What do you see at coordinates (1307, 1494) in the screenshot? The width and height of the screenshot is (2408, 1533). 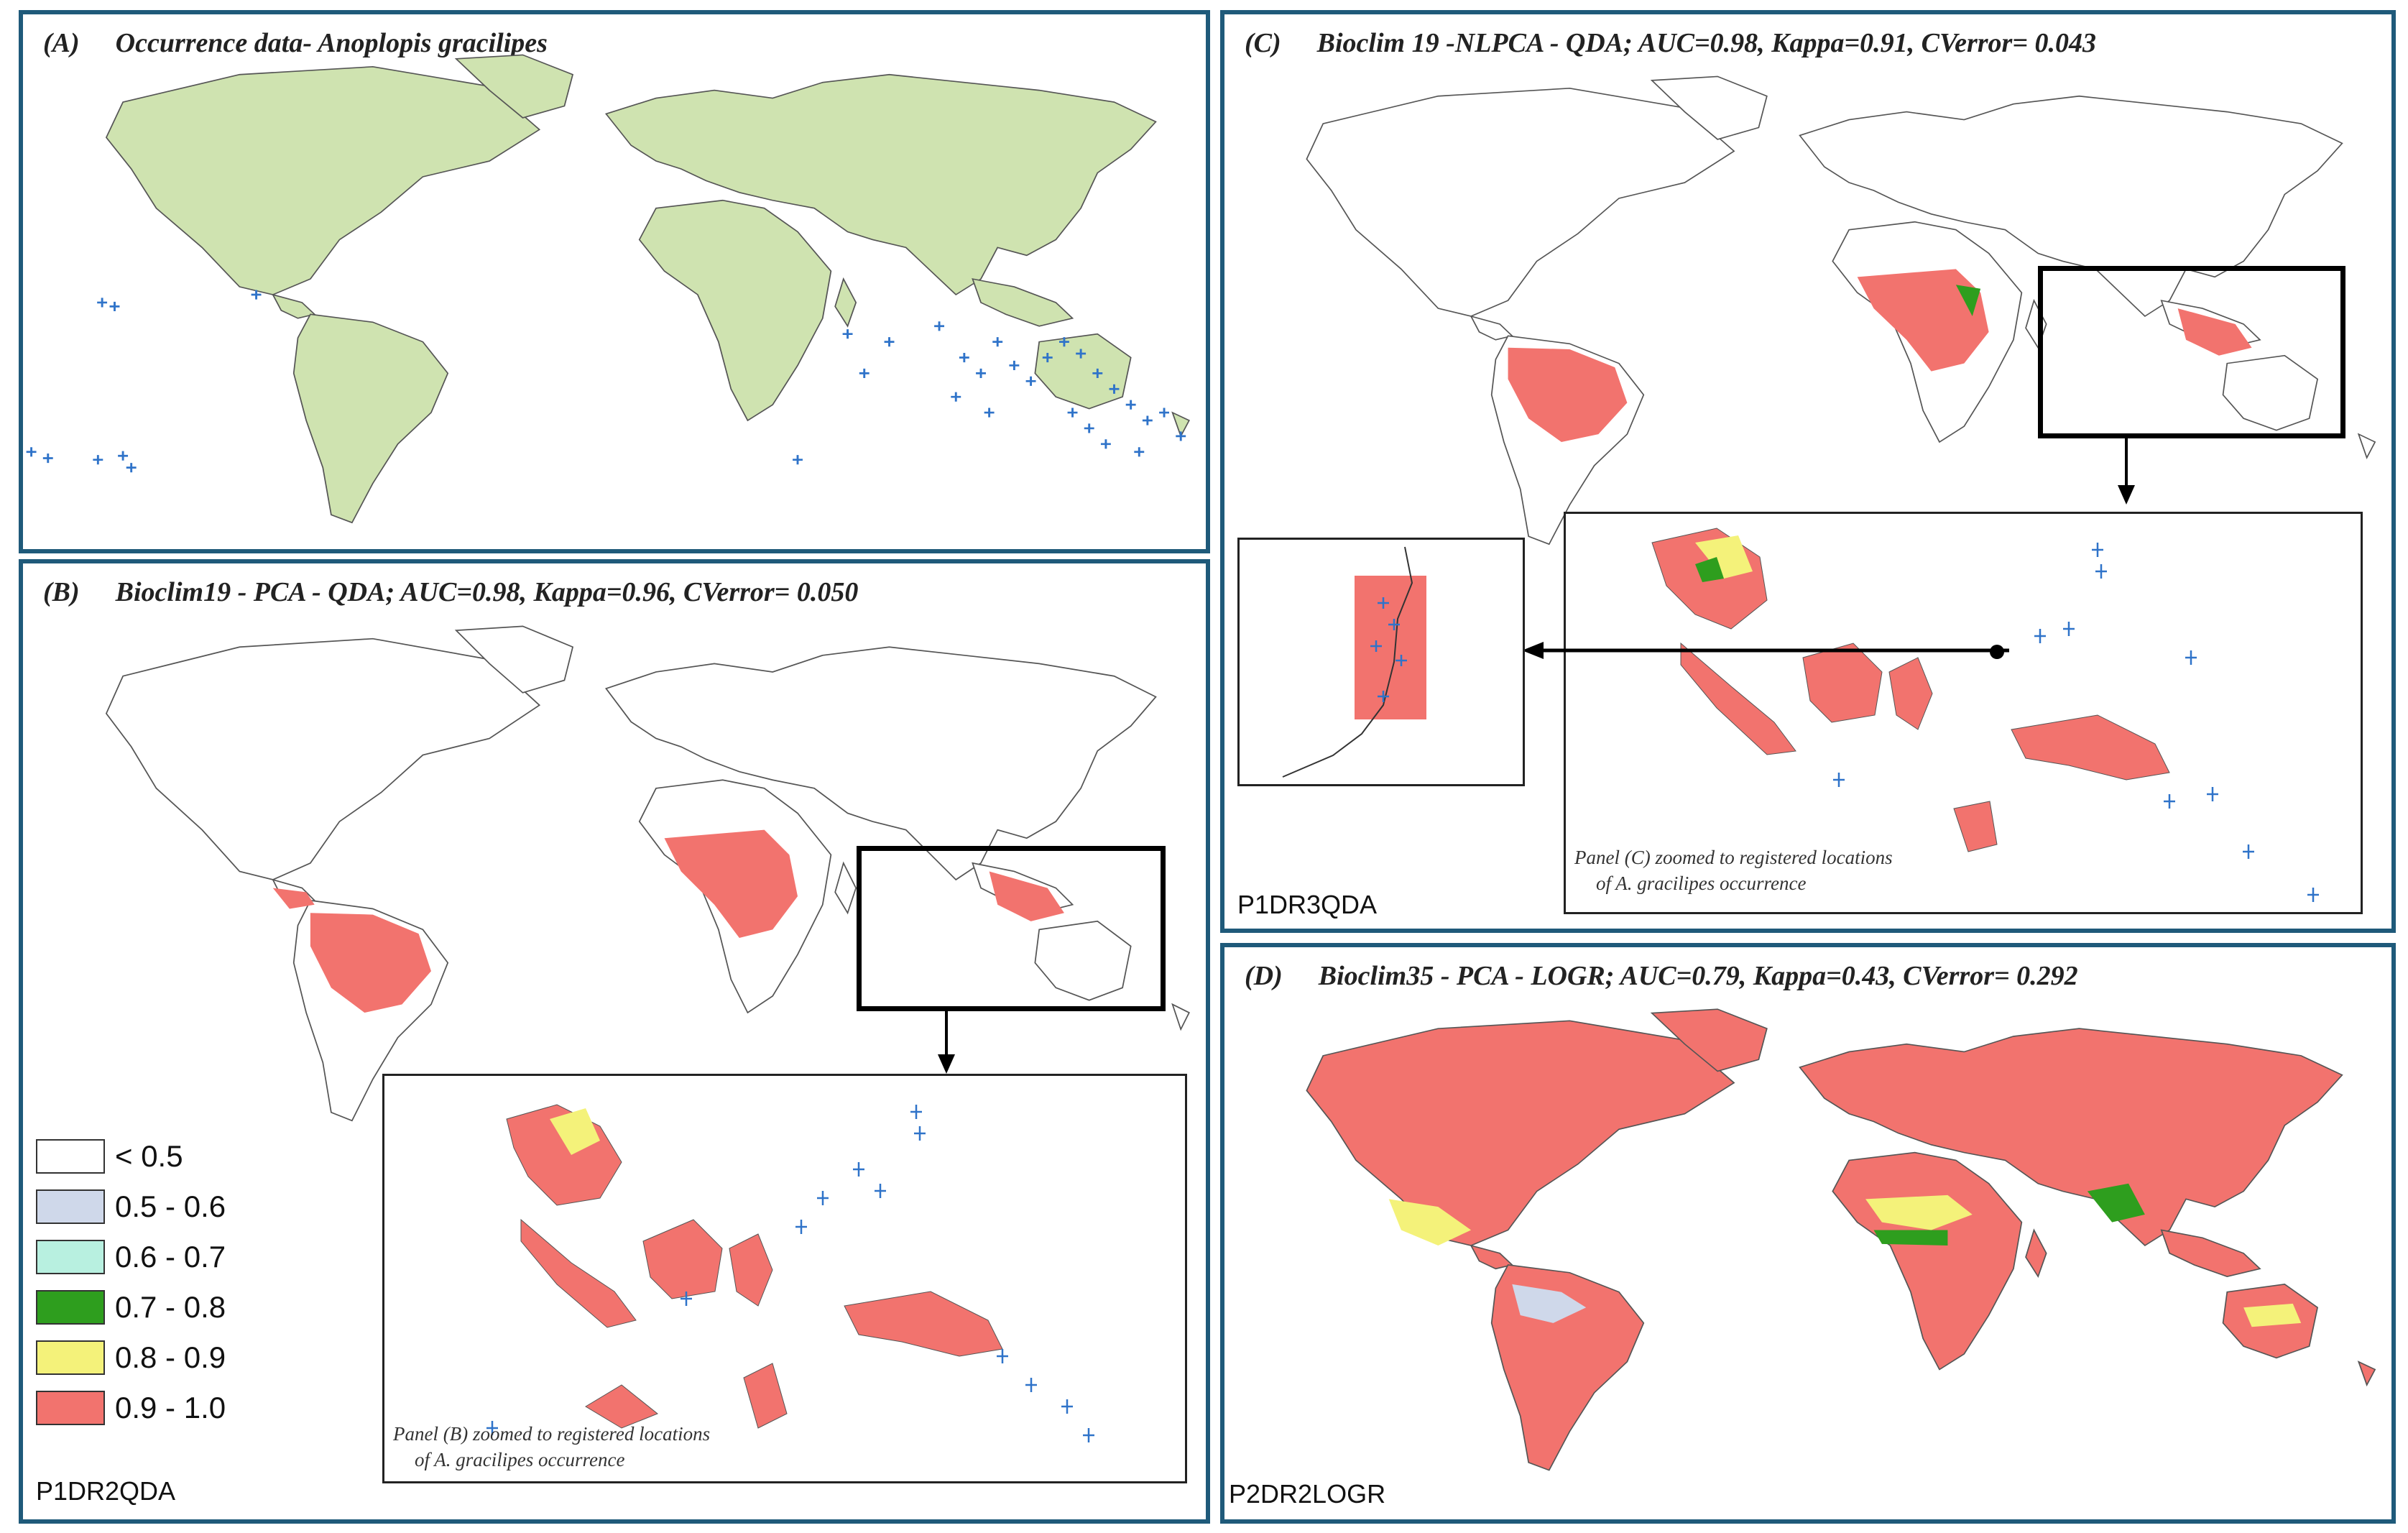 I see `panel-d-model-code: P2DR2LOGR` at bounding box center [1307, 1494].